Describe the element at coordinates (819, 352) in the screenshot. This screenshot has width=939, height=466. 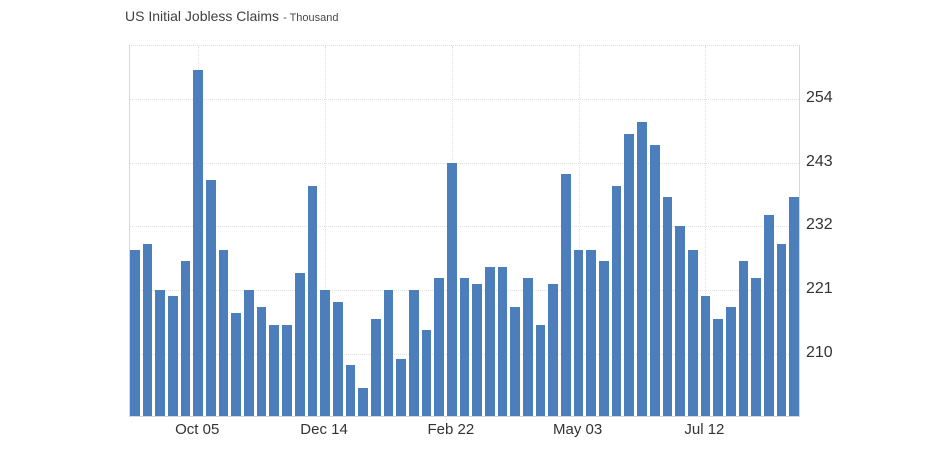
I see `y-tick-label: 210` at that location.